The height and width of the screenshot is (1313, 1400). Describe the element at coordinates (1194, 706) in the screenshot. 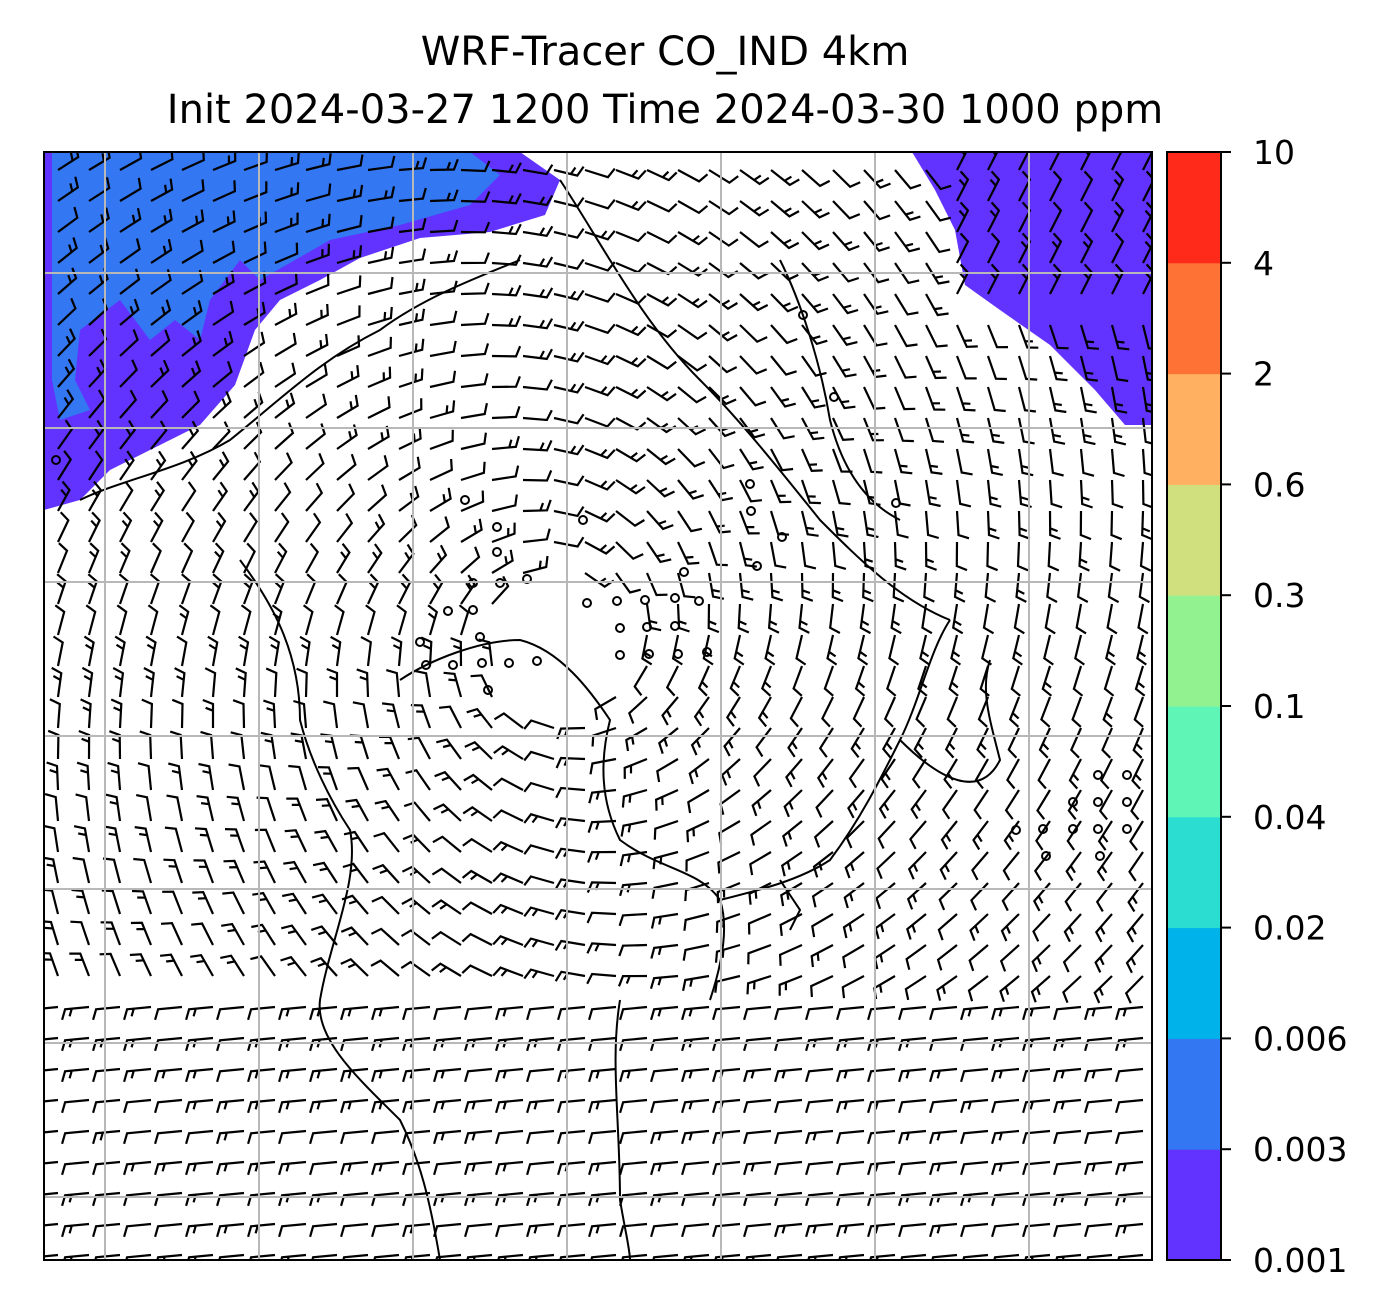

I see `colorbar-bands` at that location.